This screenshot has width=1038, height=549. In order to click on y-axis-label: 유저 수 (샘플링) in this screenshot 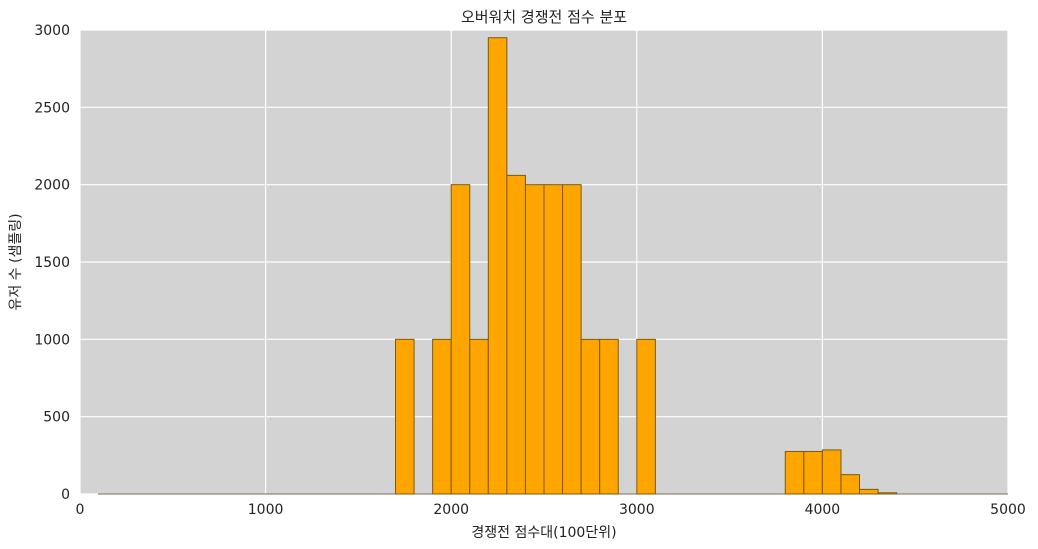, I will do `click(16, 261)`.